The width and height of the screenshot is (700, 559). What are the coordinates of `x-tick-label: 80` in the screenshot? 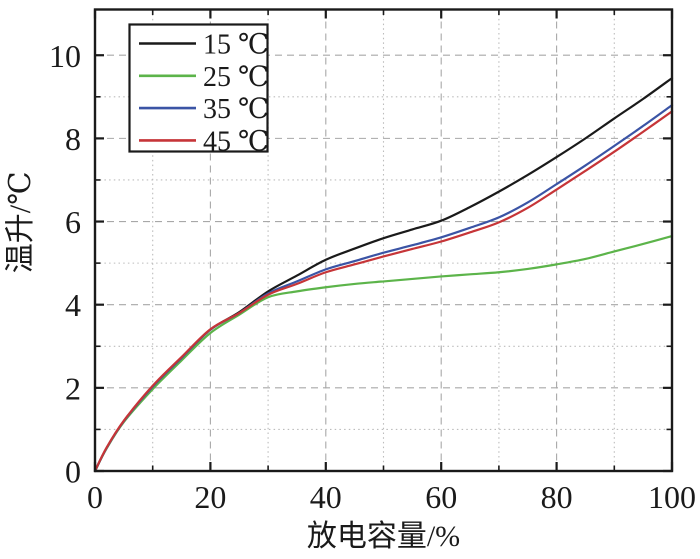 It's located at (557, 497).